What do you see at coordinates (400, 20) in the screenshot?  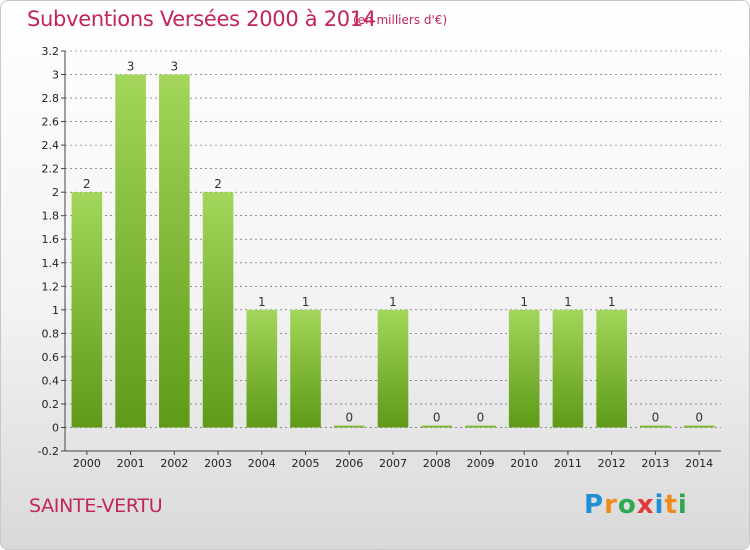 I see `chart-subtitle: (en milliers d'€)` at bounding box center [400, 20].